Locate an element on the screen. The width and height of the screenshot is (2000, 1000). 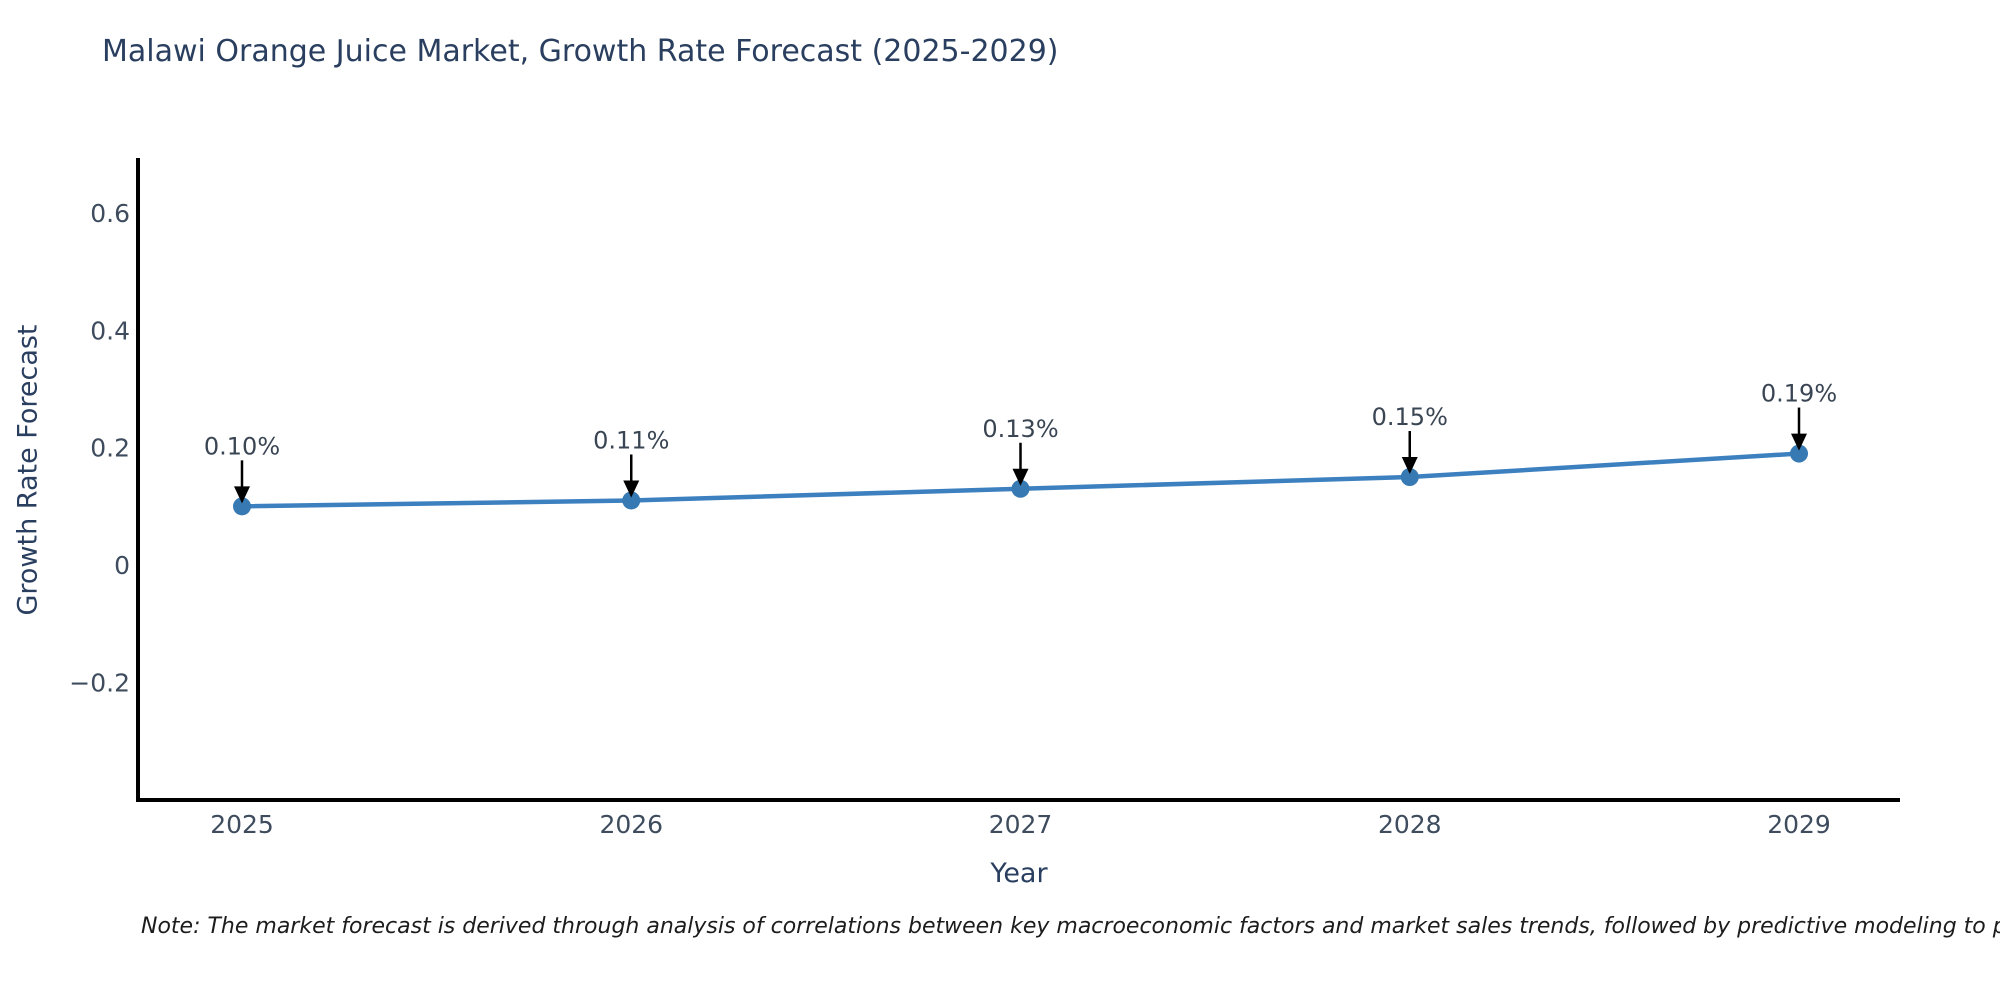
x-tick-label: 2025 is located at coordinates (242, 824).